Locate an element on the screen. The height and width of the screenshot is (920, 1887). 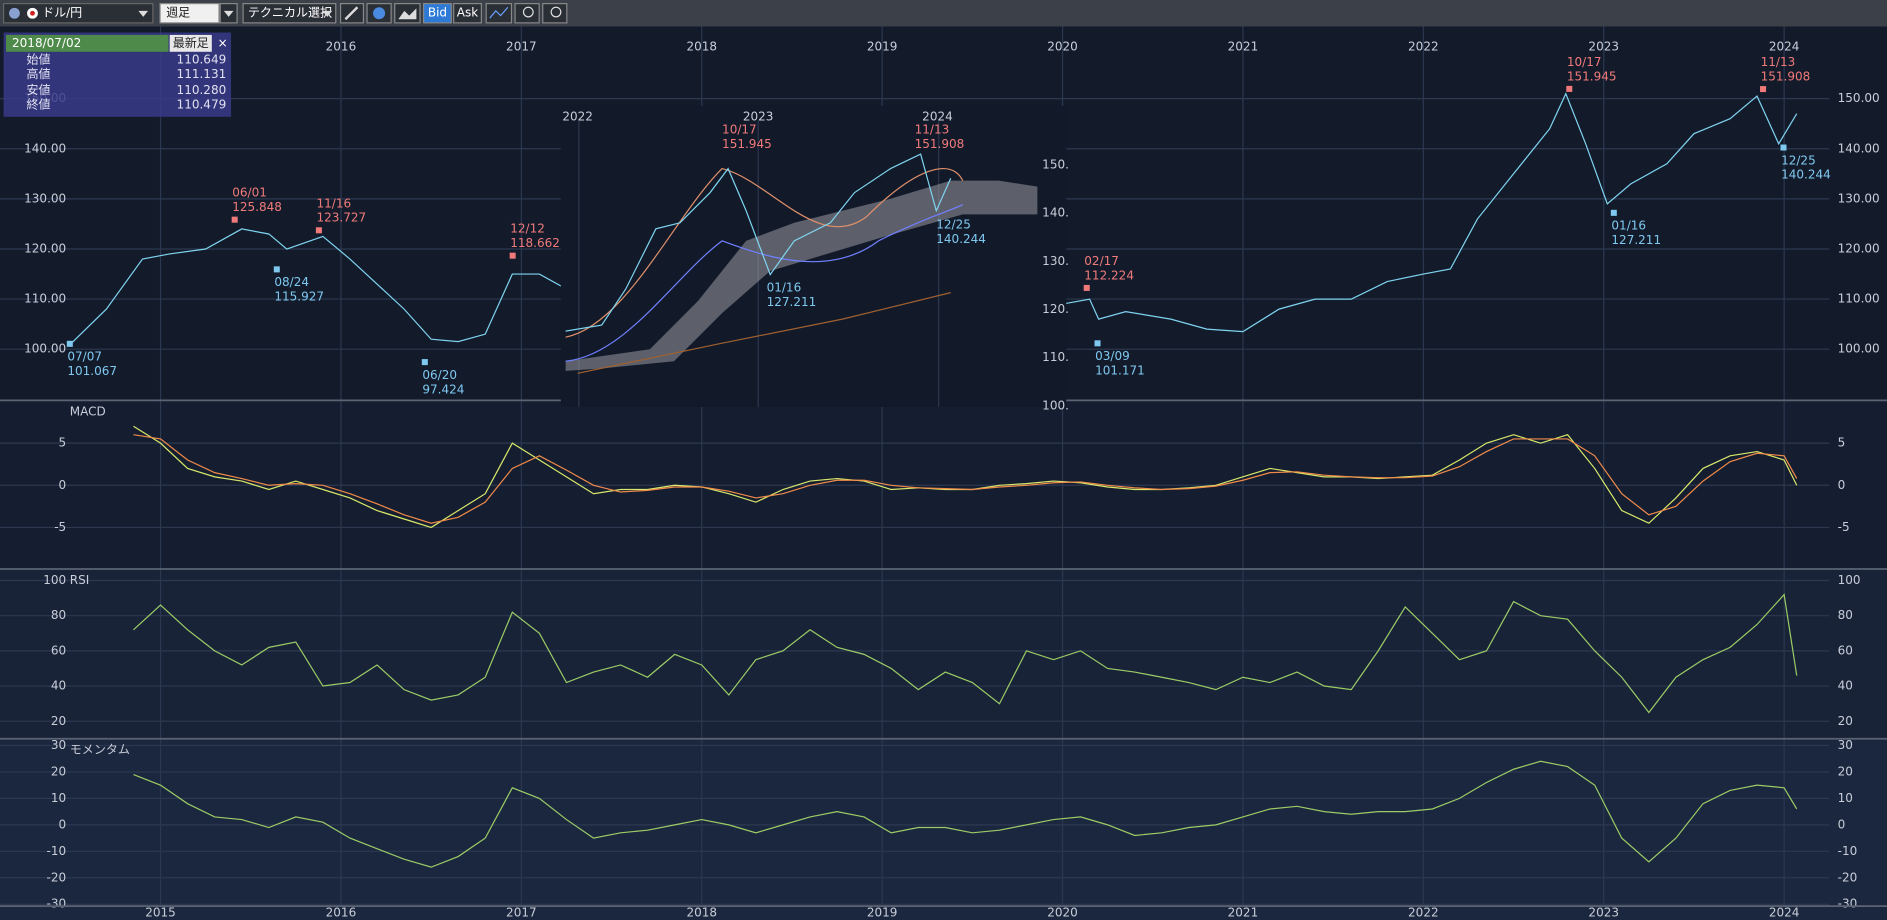
info-label: 安値 is located at coordinates (38, 89).